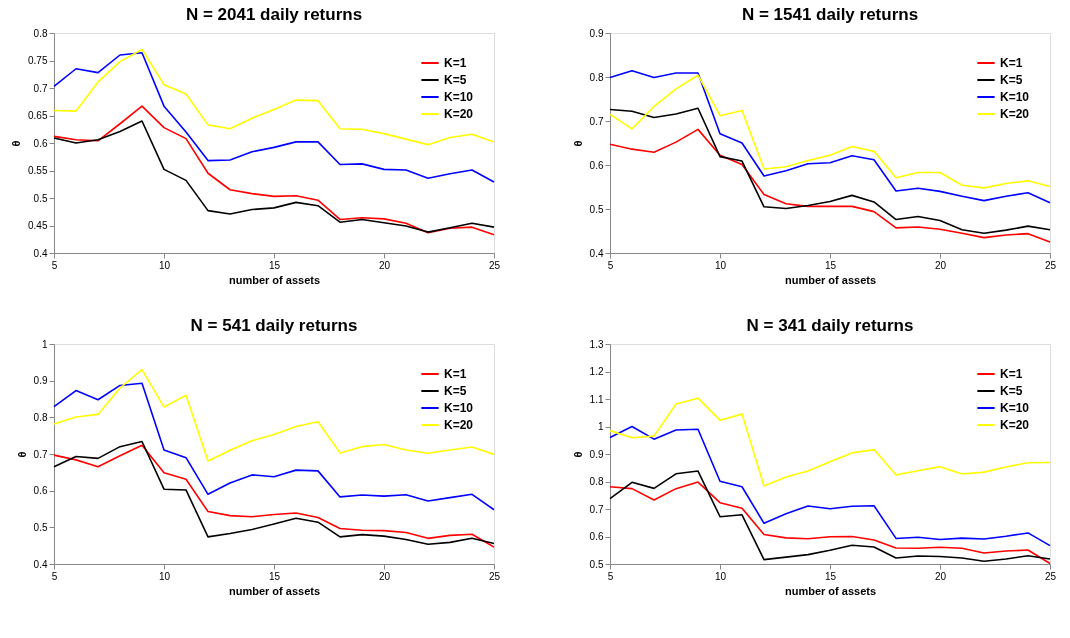 The height and width of the screenshot is (638, 1070). Describe the element at coordinates (596, 371) in the screenshot. I see `y-tick-label: 1.2` at that location.